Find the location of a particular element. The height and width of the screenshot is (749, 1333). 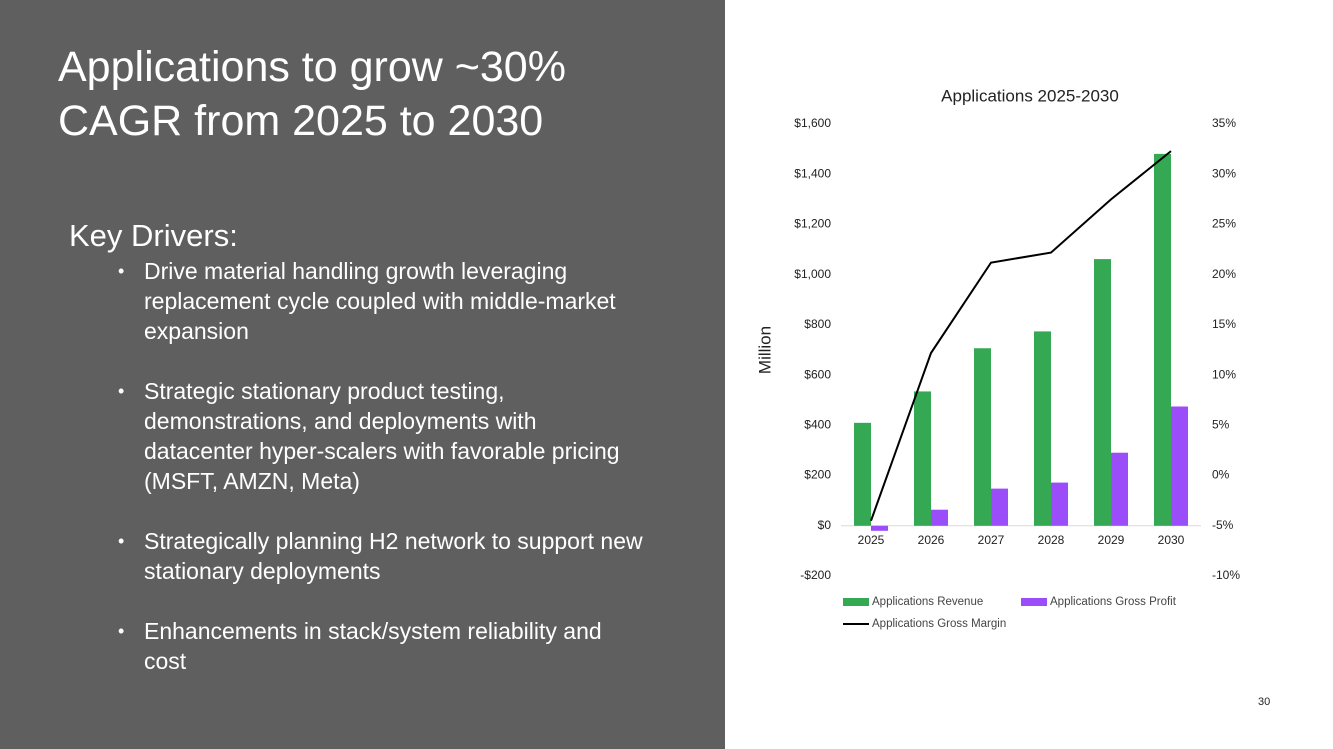

y-tick-label: $200 is located at coordinates (817, 475).